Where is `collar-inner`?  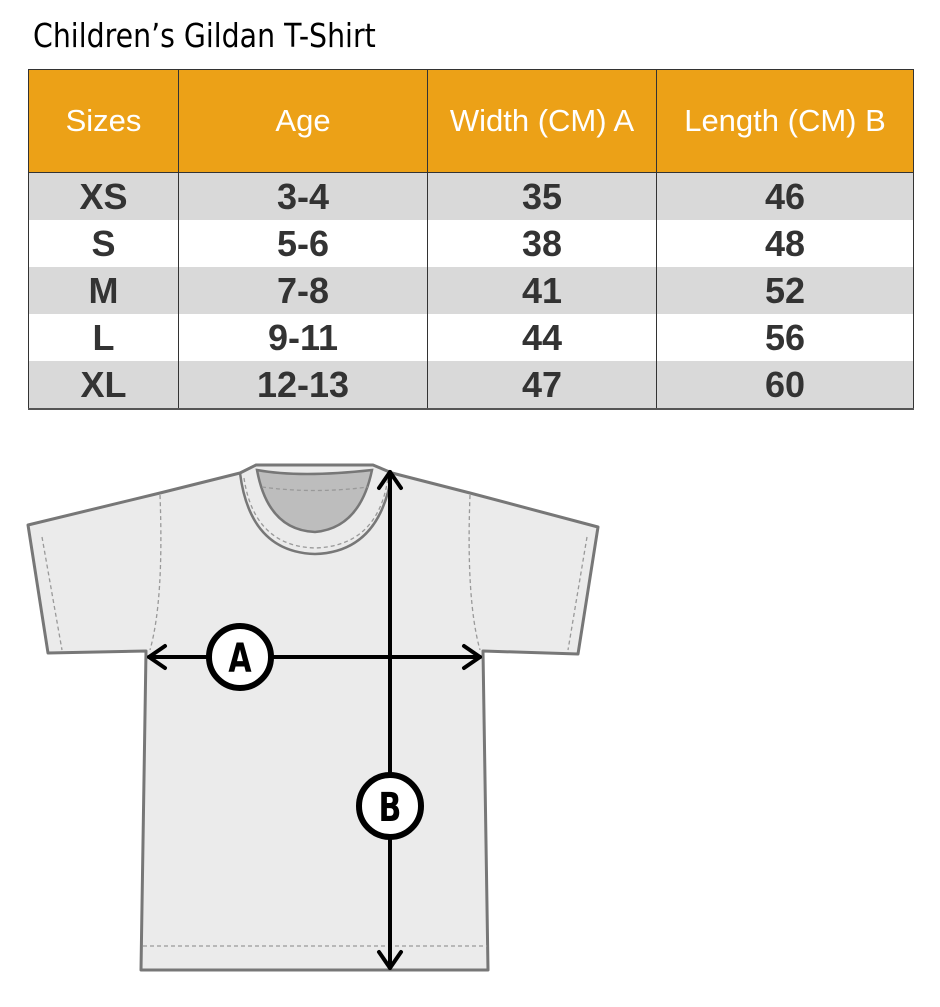
collar-inner is located at coordinates (314, 501).